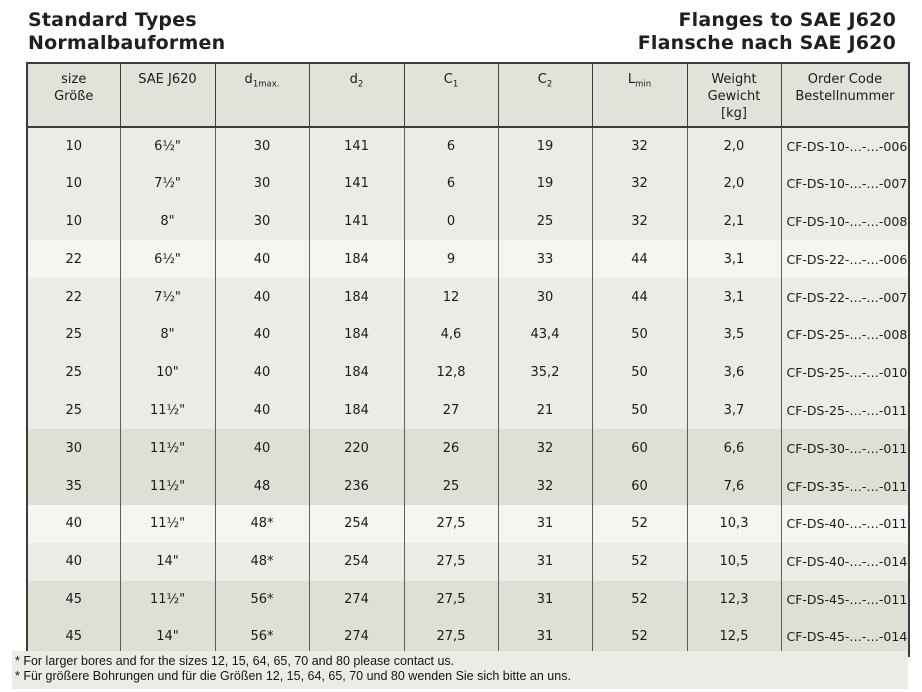 The width and height of the screenshot is (922, 692). I want to click on col-header-lmin-base: L, so click(631, 79).